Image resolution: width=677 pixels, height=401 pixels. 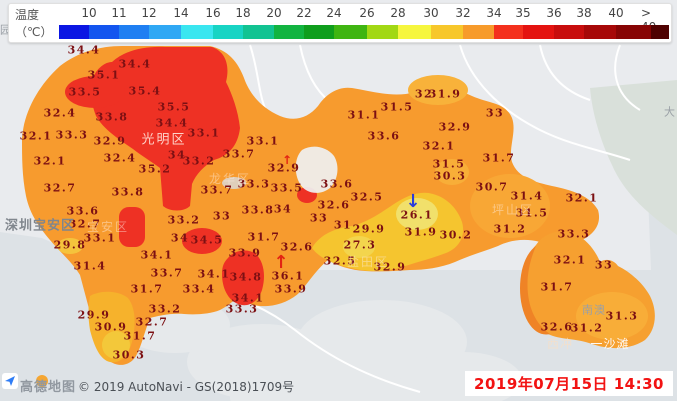 What do you see at coordinates (217, 190) in the screenshot?
I see `temp-label: 33.7` at bounding box center [217, 190].